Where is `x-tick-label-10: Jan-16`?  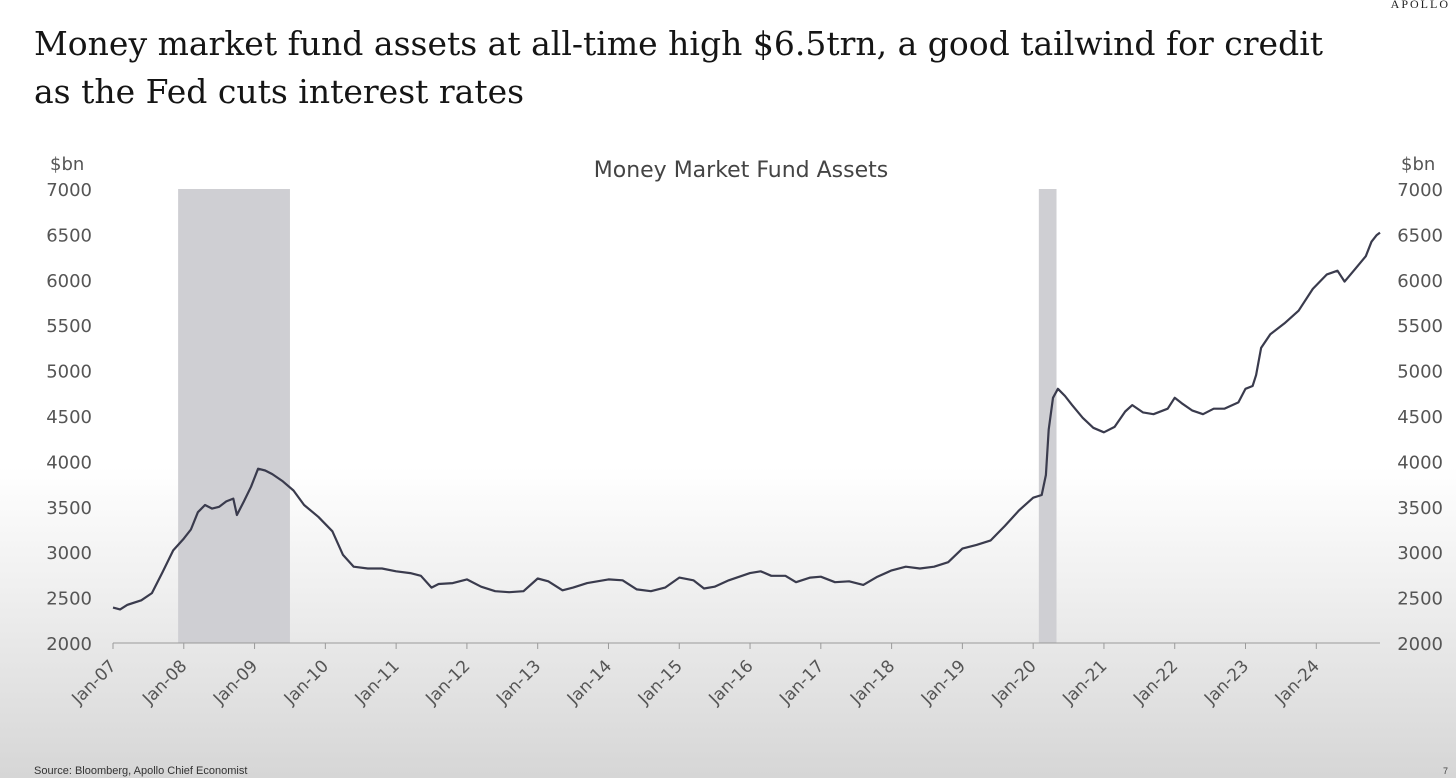
x-tick-label-10: Jan-16 is located at coordinates (731, 682).